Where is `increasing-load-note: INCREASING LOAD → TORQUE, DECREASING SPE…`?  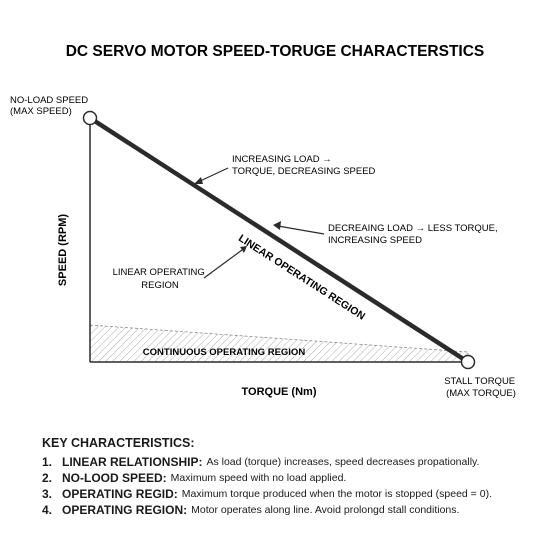 increasing-load-note: INCREASING LOAD → TORQUE, DECREASING SPE… is located at coordinates (304, 165).